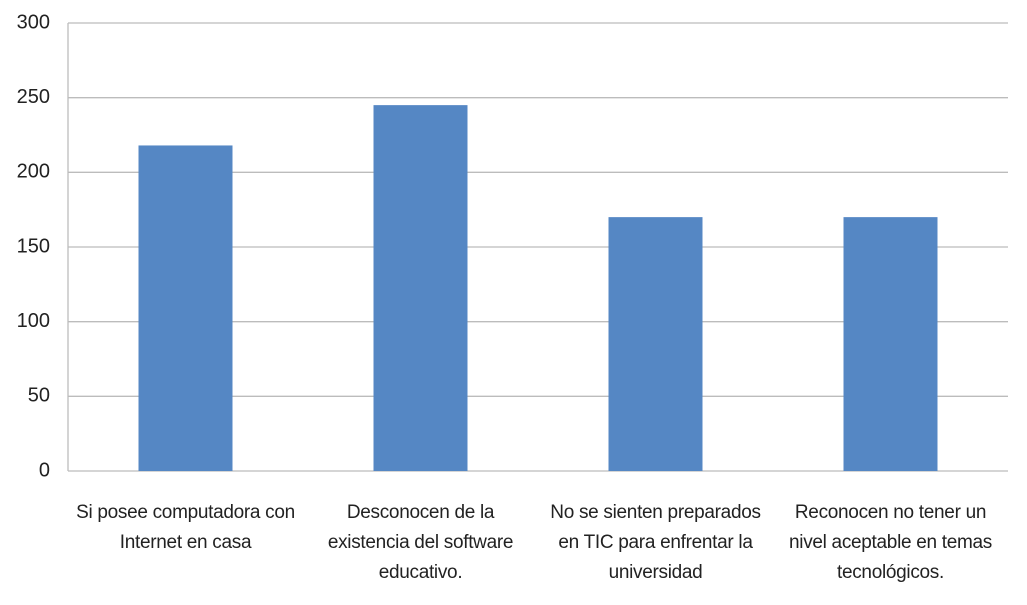  I want to click on y-tick-label: 100, so click(33, 321).